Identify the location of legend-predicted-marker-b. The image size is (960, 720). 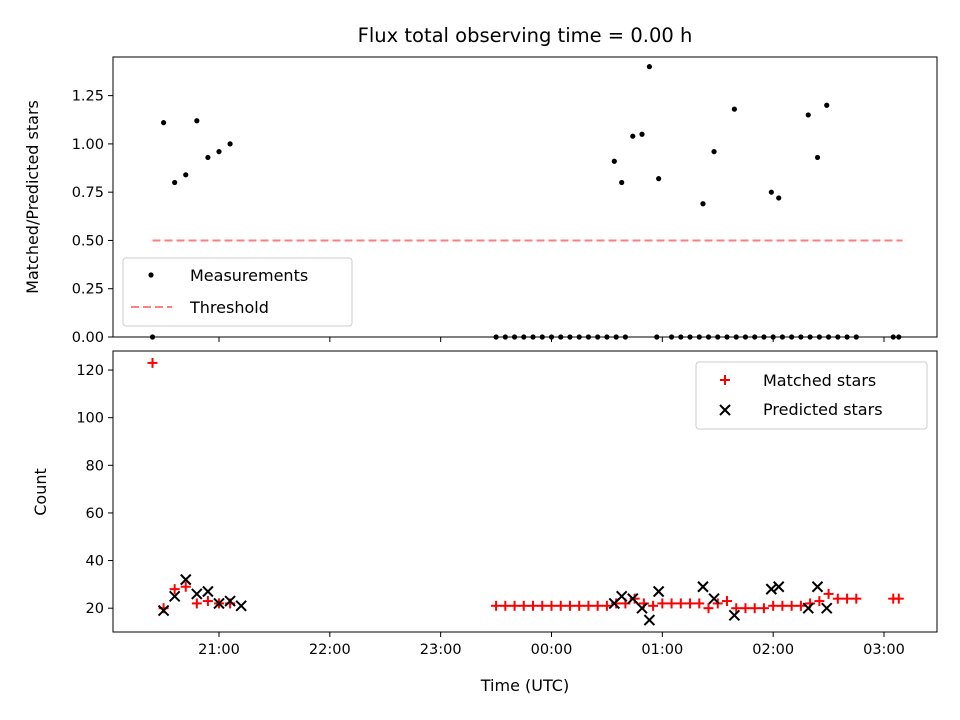
(725, 410).